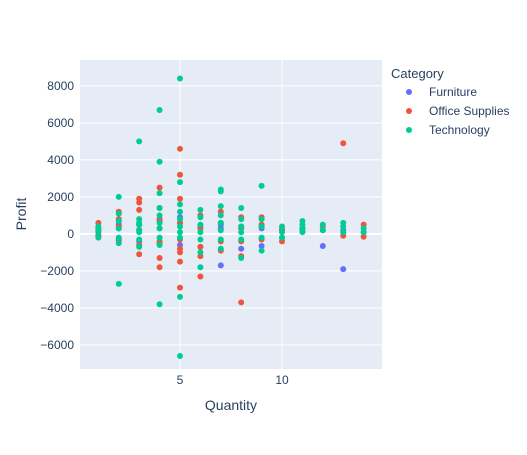  Describe the element at coordinates (448, 130) in the screenshot. I see `legend-item-technology: Technology` at that location.